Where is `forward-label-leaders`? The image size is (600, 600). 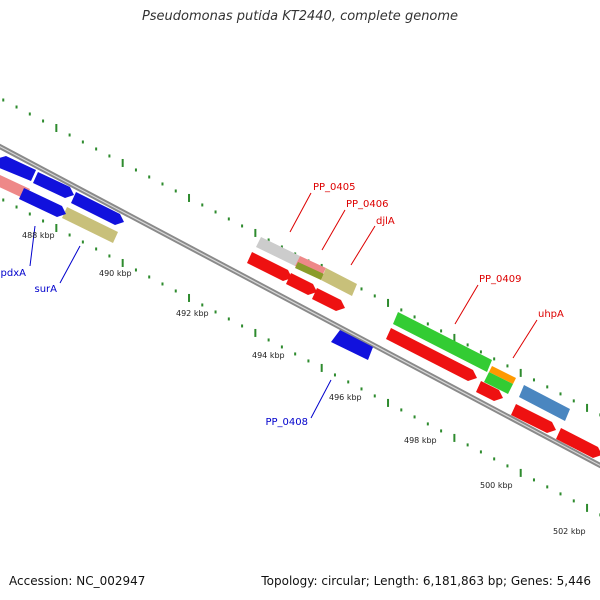 forward-label-leaders is located at coordinates (413, 275).